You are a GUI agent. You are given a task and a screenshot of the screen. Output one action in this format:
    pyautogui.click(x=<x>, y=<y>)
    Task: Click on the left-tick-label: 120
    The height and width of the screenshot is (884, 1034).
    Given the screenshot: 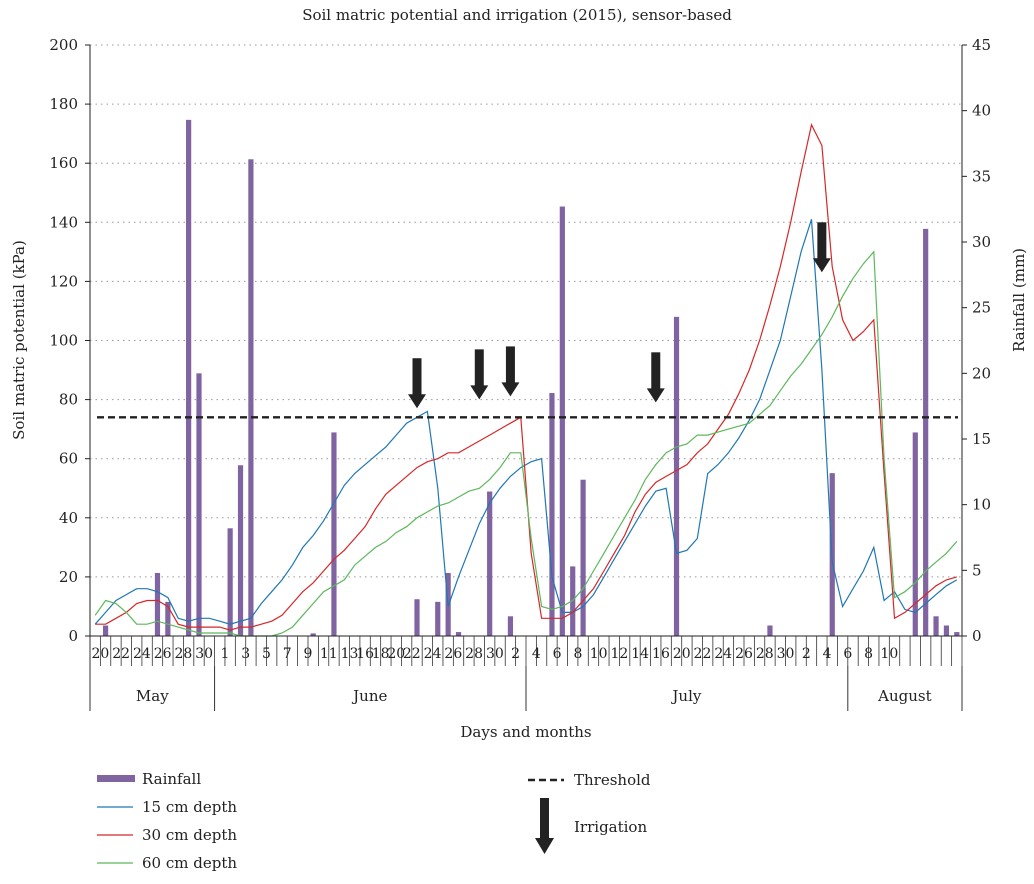 What is the action you would take?
    pyautogui.click(x=63, y=281)
    